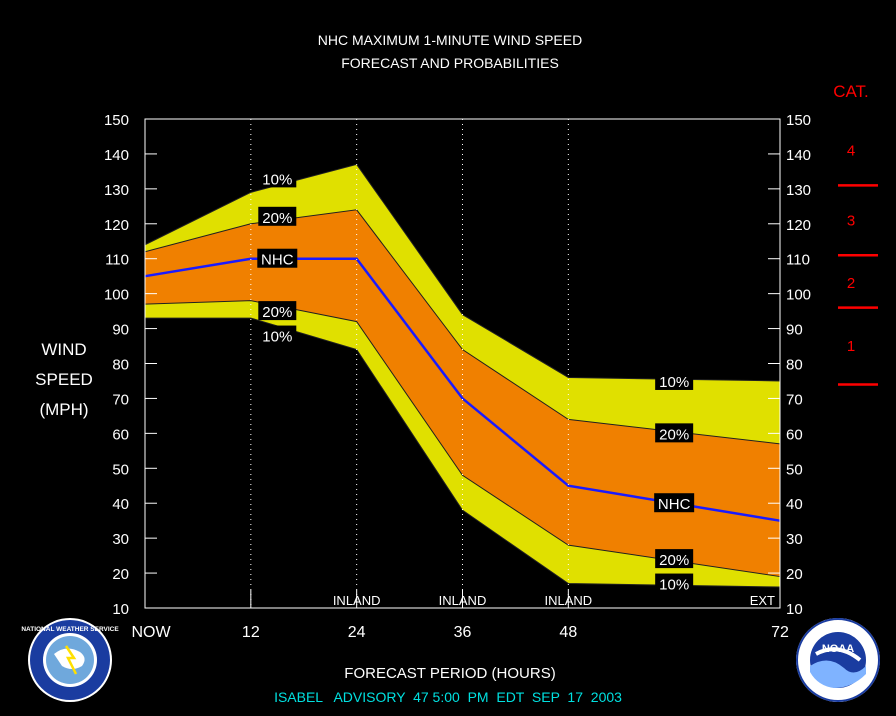  I want to click on y-tick-label-left: 140, so click(116, 155).